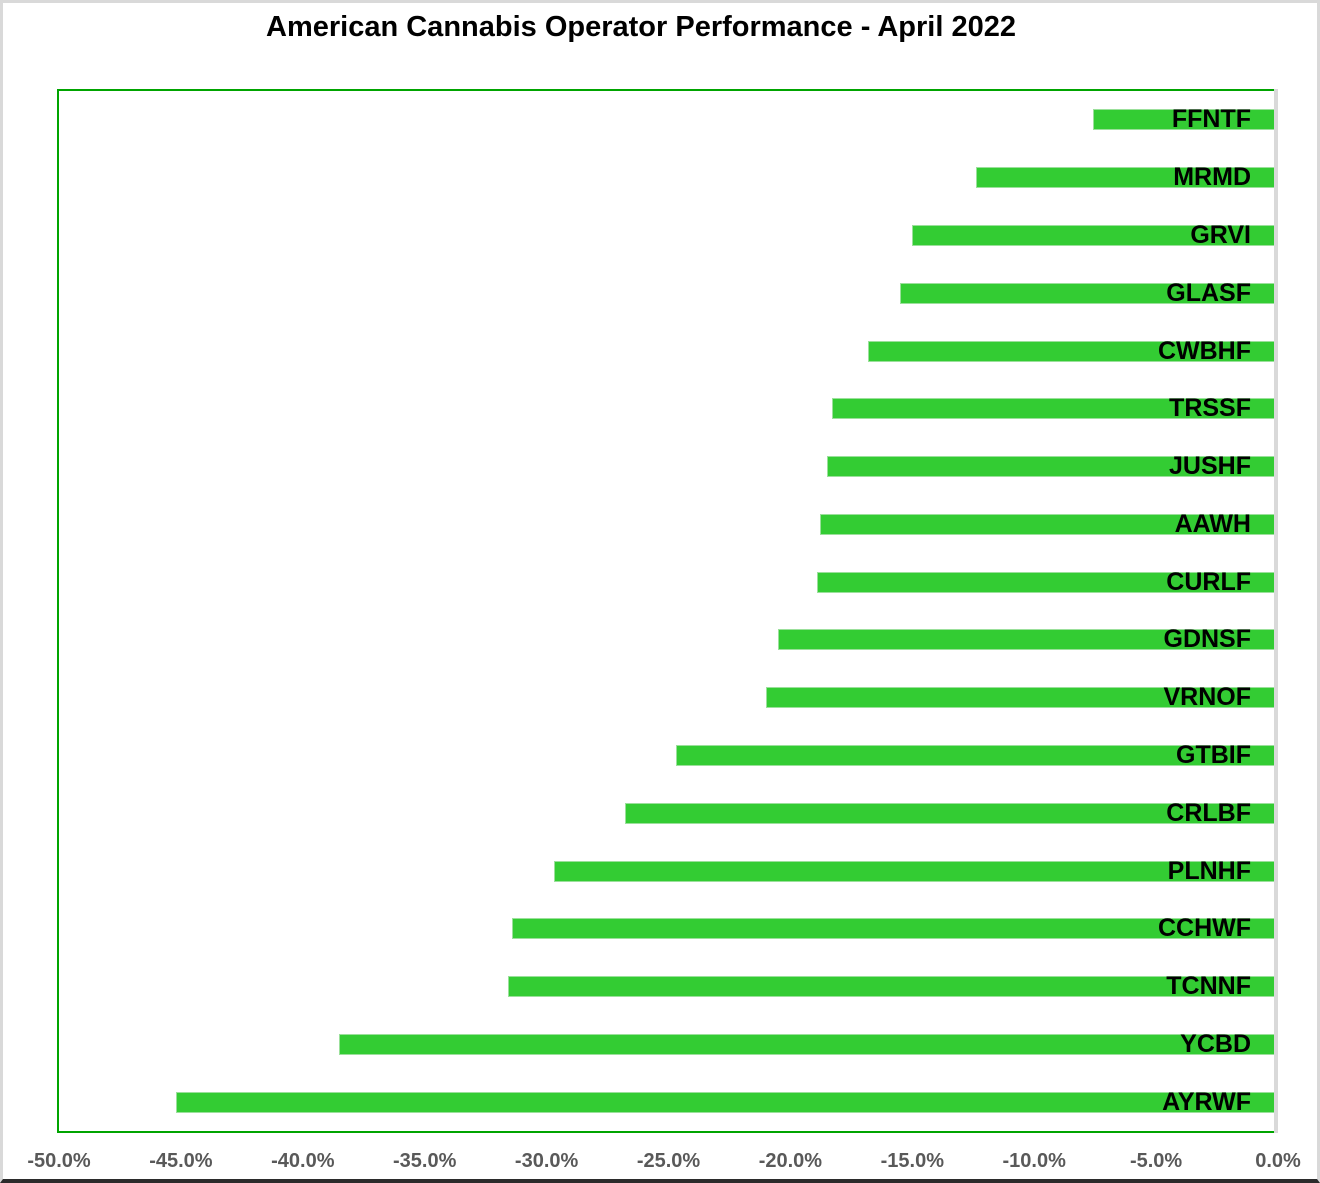  Describe the element at coordinates (1028, 639) in the screenshot. I see `bar: GDNSF` at that location.